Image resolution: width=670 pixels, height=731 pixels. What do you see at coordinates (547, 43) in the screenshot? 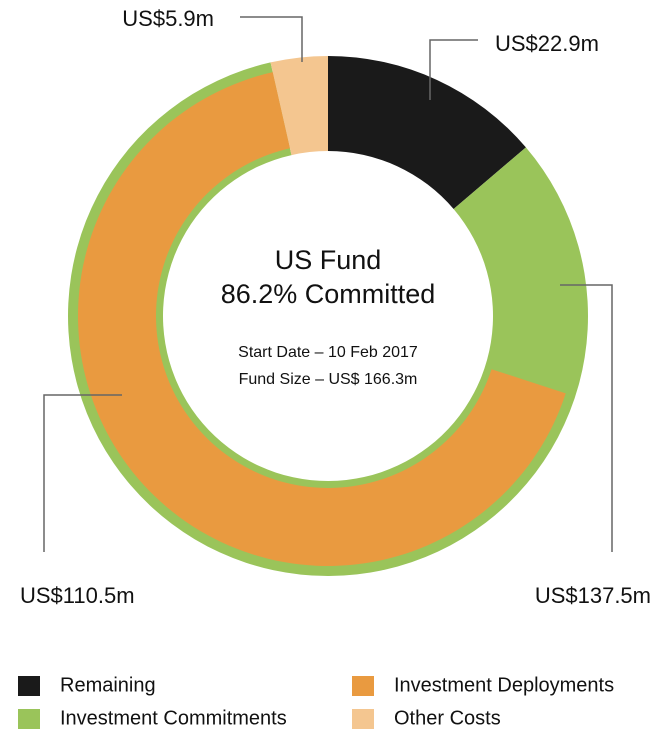
I see `value-label: US$22.9m` at bounding box center [547, 43].